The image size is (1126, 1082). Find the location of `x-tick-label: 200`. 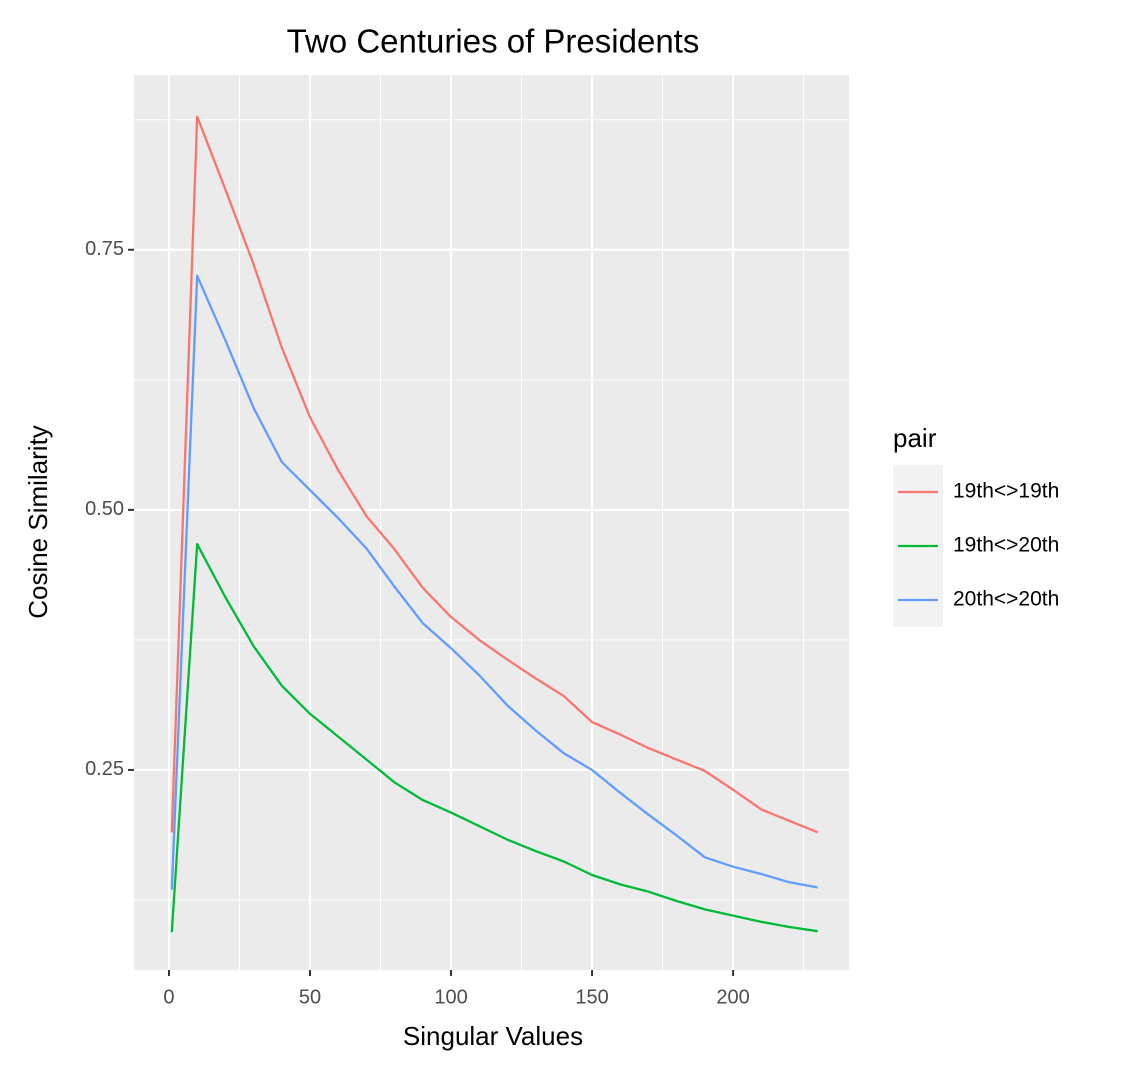

x-tick-label: 200 is located at coordinates (732, 997).